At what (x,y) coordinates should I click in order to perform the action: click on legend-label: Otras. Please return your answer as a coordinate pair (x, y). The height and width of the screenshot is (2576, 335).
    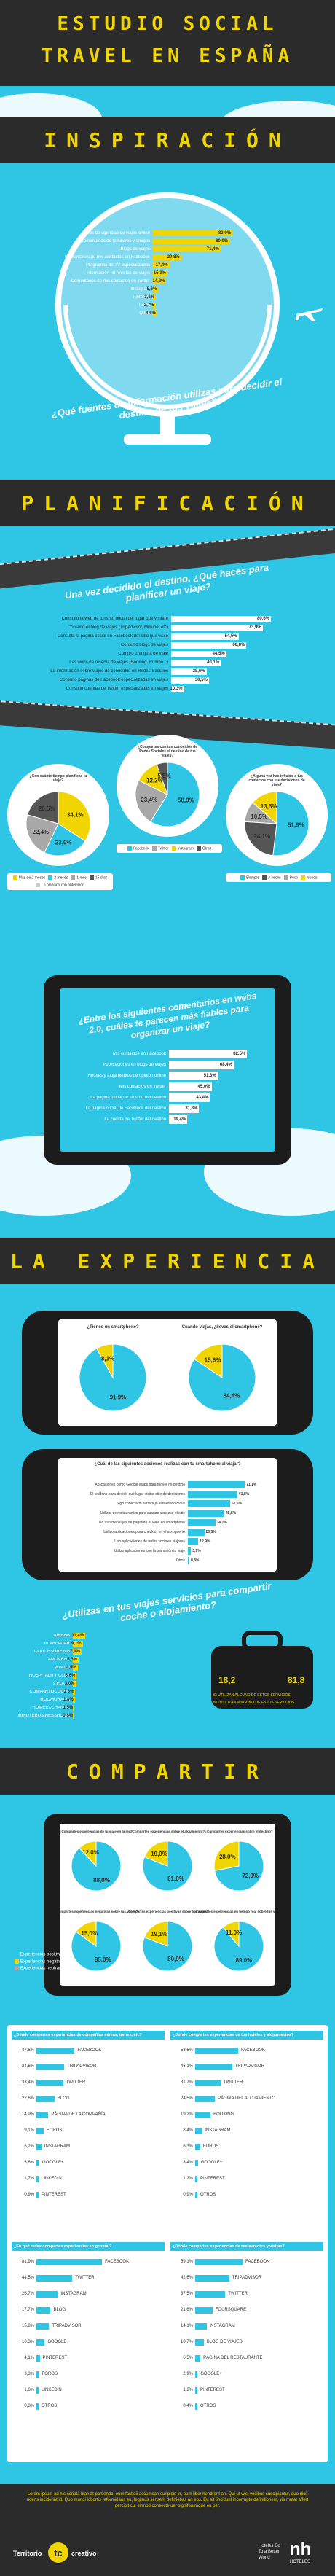
    Looking at the image, I should click on (207, 848).